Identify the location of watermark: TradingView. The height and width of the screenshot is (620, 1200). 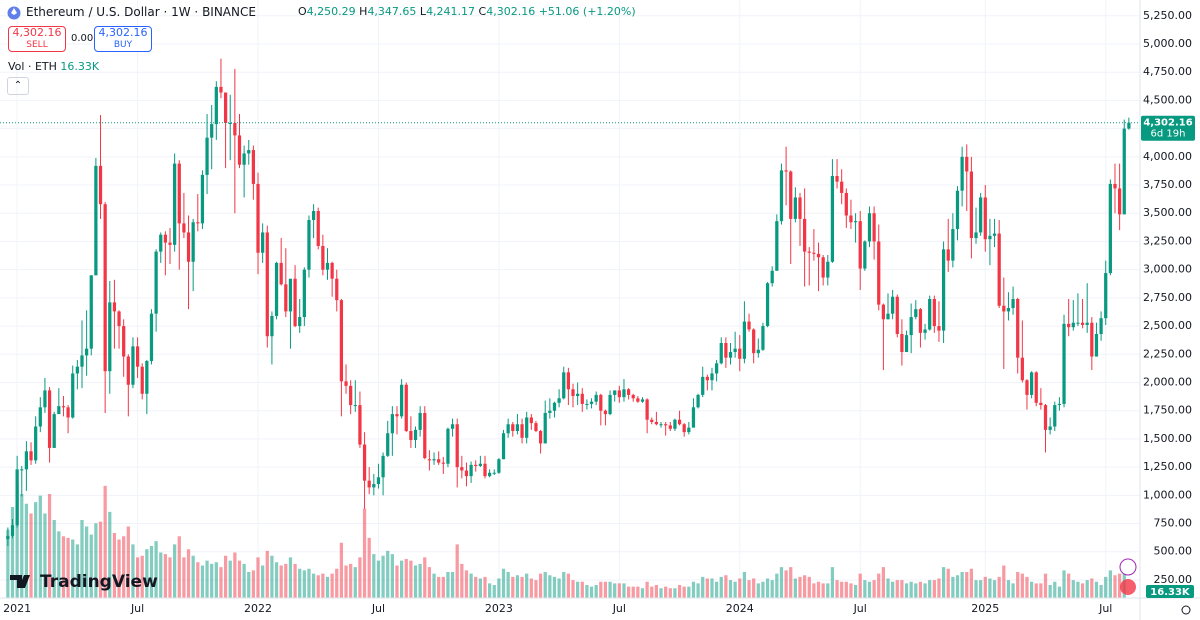
(84, 582).